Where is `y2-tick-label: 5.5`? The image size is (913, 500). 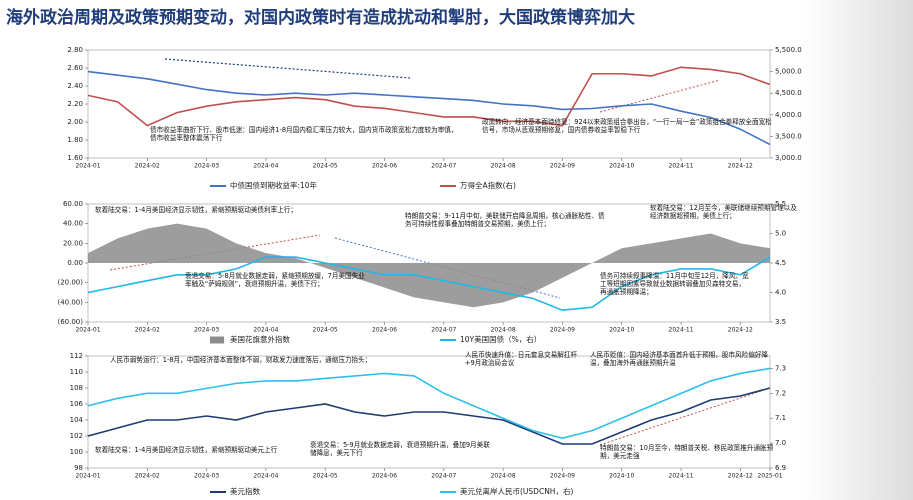
y2-tick-label: 5.5 is located at coordinates (780, 204).